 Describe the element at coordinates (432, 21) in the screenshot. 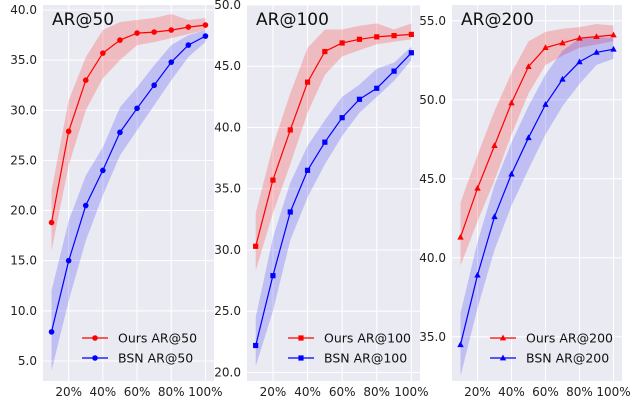

I see `y-tick-label: 55.0` at that location.